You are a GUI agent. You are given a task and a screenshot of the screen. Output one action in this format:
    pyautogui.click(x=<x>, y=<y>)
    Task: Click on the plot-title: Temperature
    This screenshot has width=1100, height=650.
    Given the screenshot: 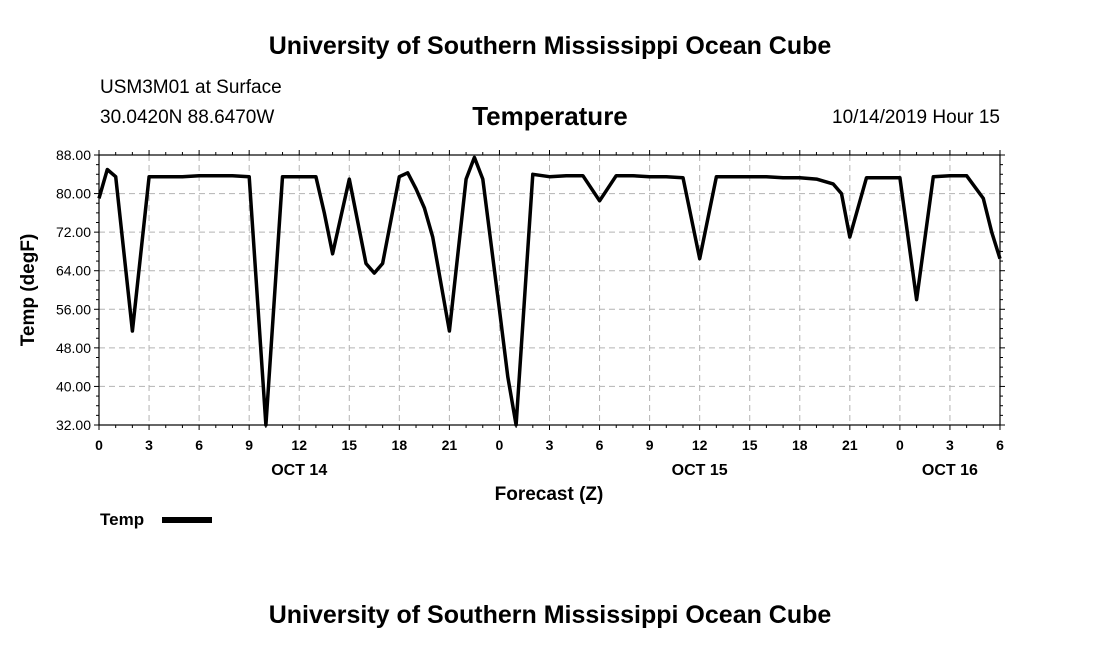 What is the action you would take?
    pyautogui.click(x=550, y=116)
    